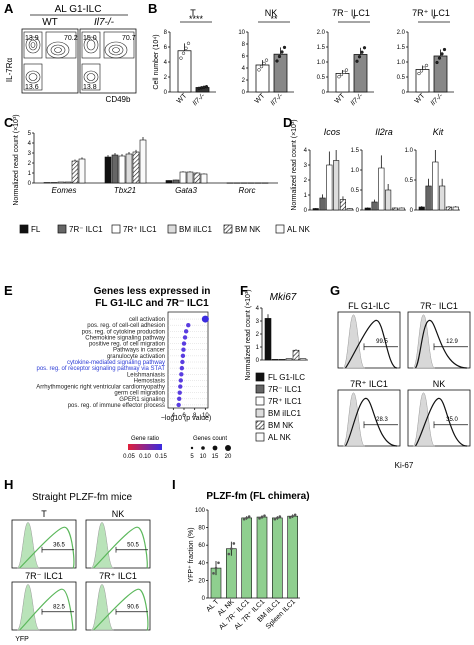  Describe the element at coordinates (384, 132) in the screenshot. I see `gene-title: Il2ra` at that location.